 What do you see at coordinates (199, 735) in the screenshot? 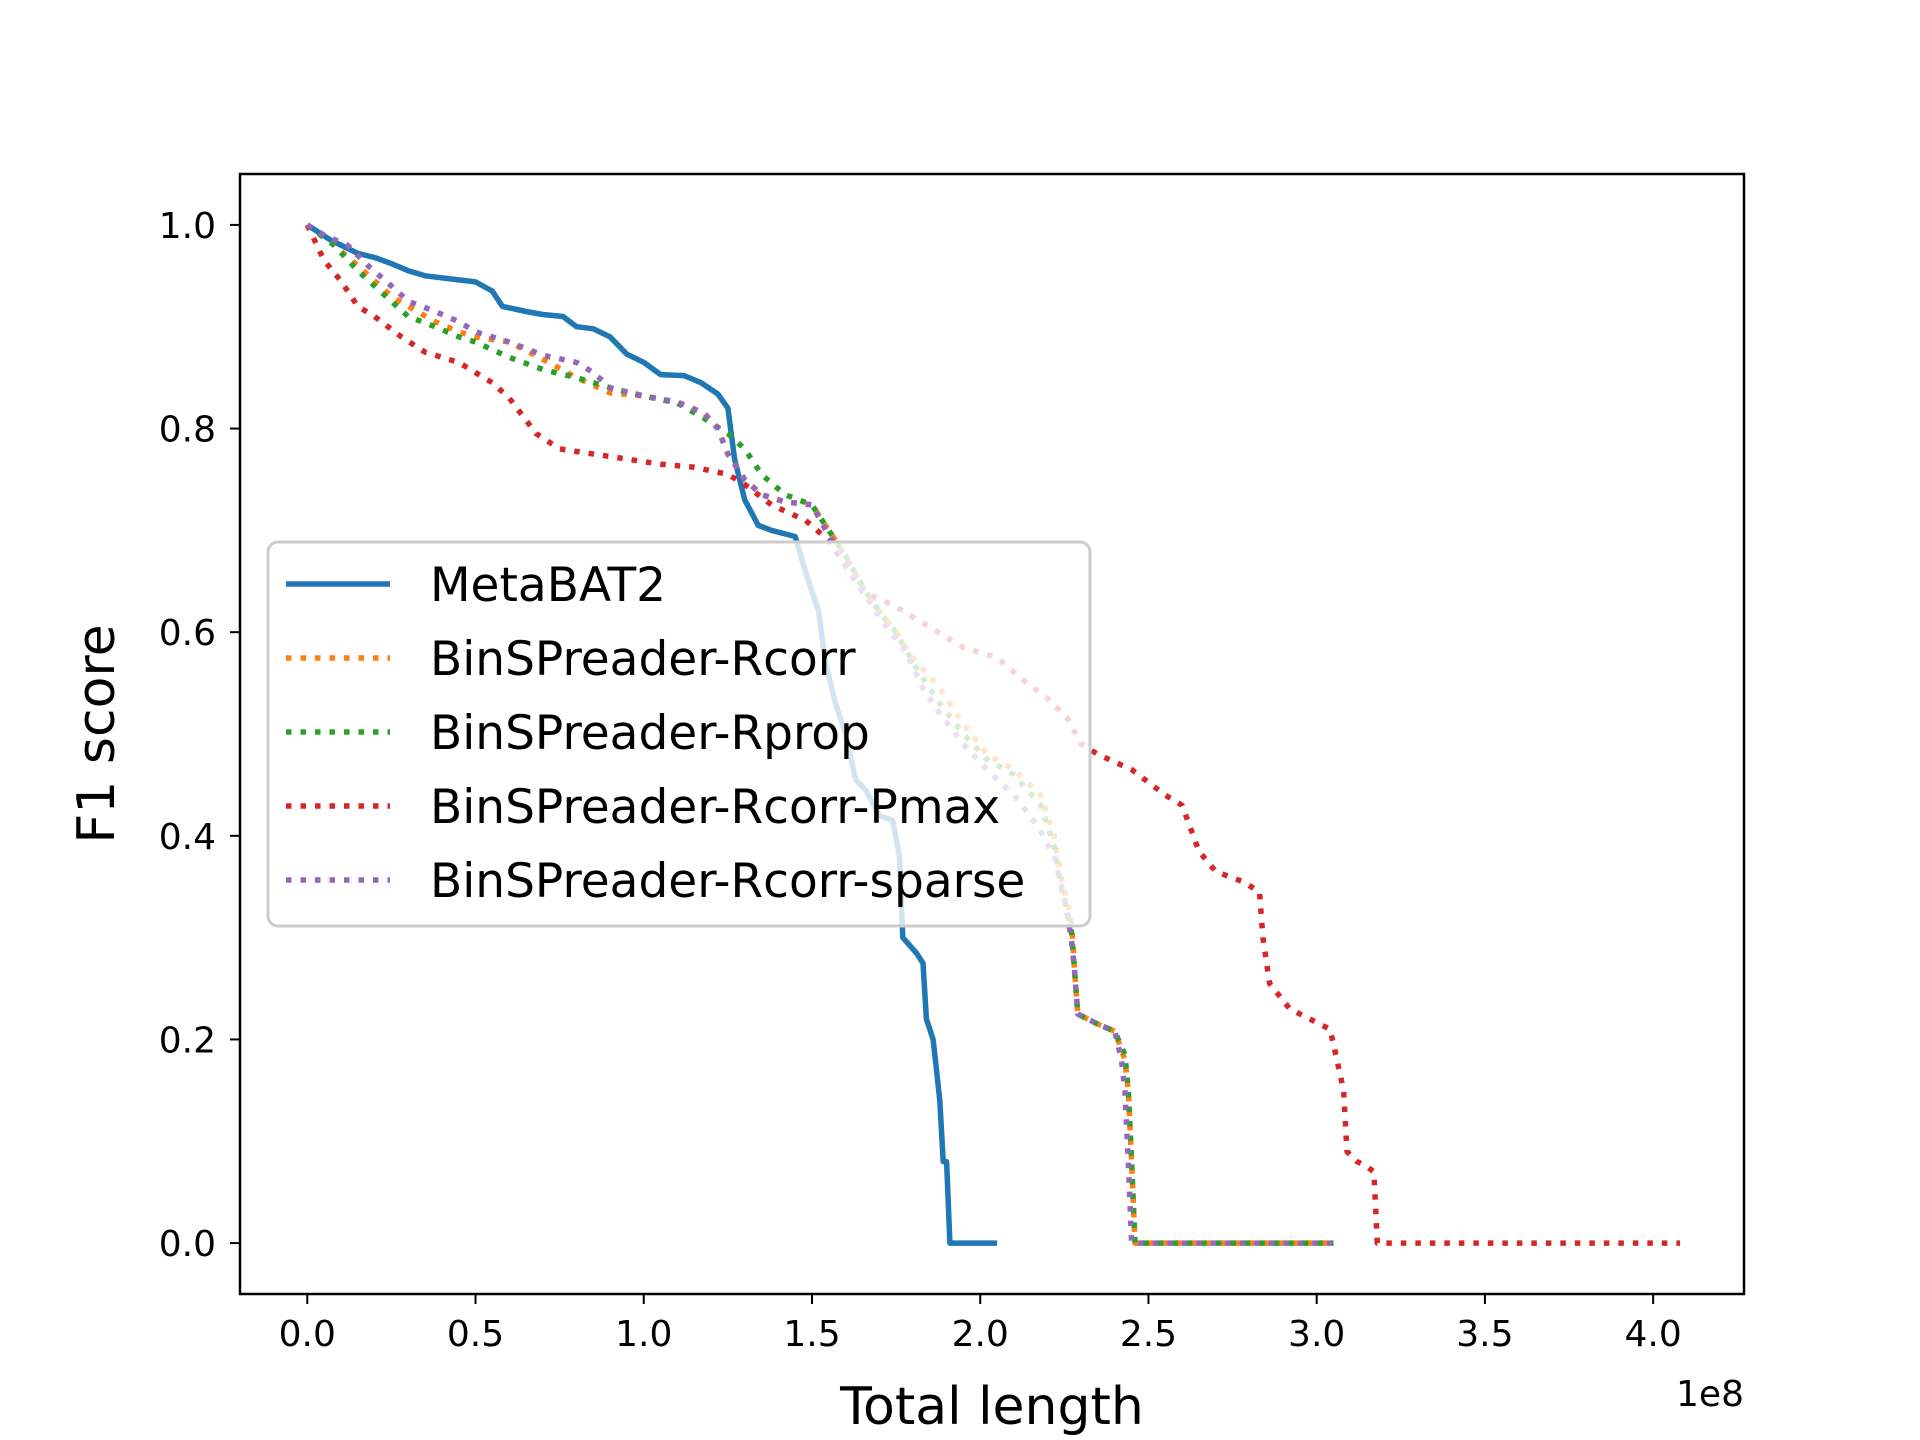
I see `y-axis-ticks: 0.0 0.2 0.4 0.6 0.8 1.0` at bounding box center [199, 735].